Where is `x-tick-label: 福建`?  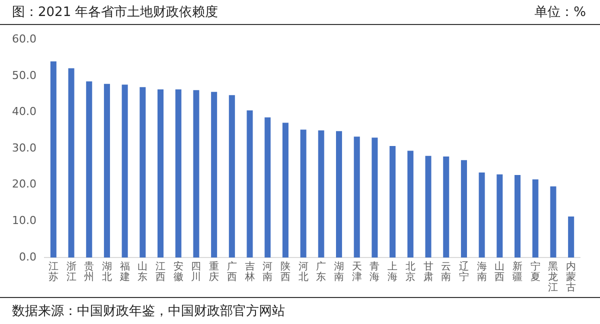 x-tick-label: 福建 is located at coordinates (124, 271).